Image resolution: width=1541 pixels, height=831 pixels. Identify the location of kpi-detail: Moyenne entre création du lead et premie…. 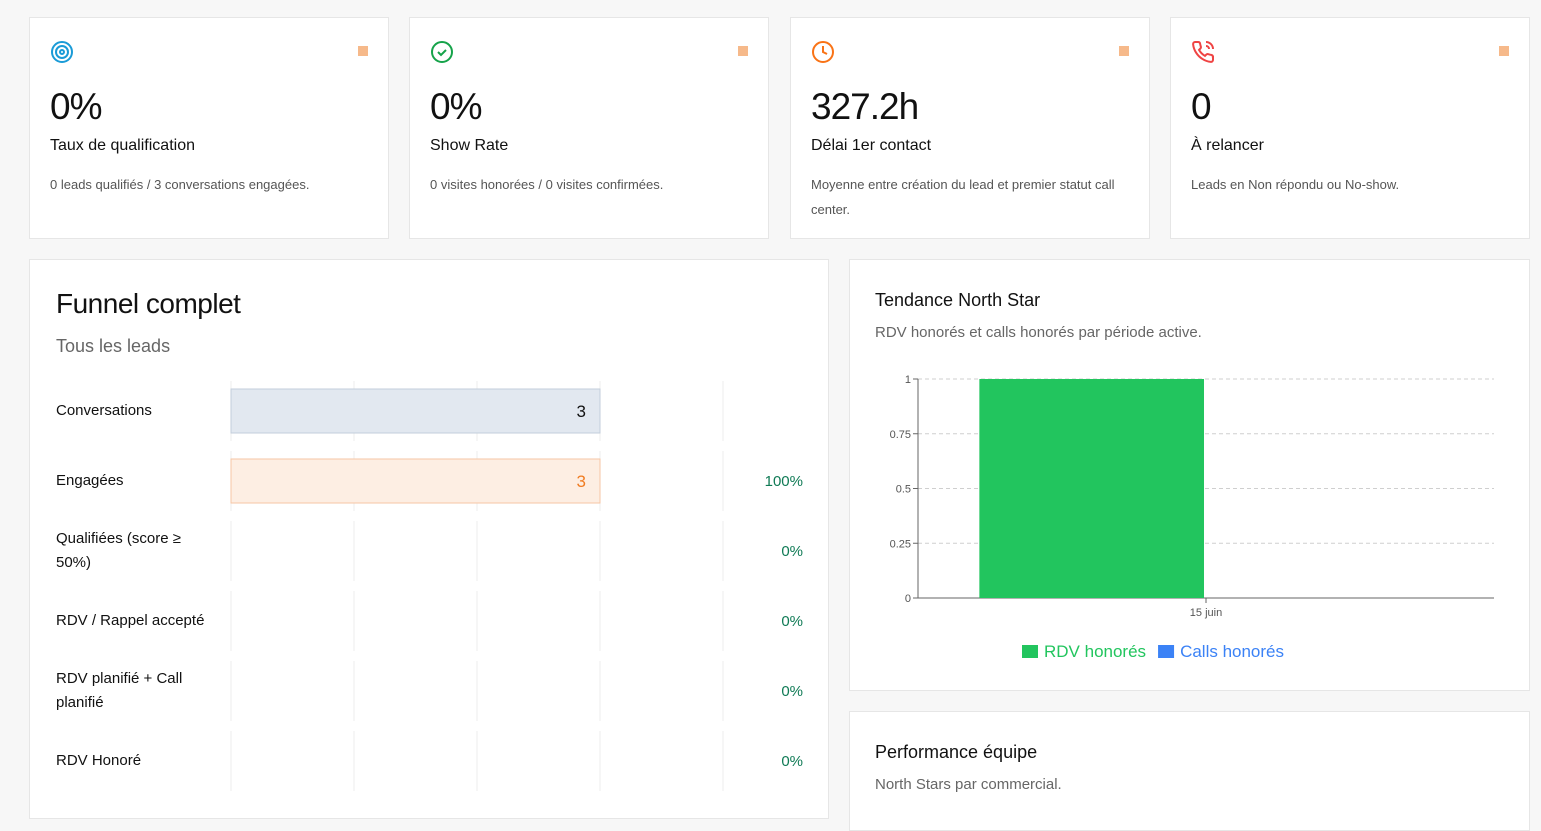
(963, 197).